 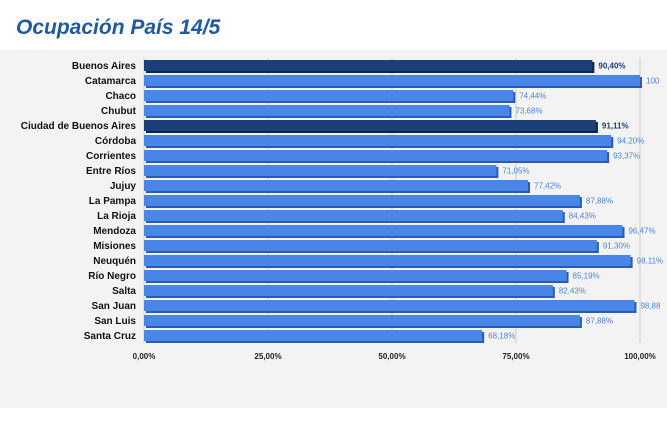 What do you see at coordinates (113, 201) in the screenshot?
I see `category-label: La Pampa` at bounding box center [113, 201].